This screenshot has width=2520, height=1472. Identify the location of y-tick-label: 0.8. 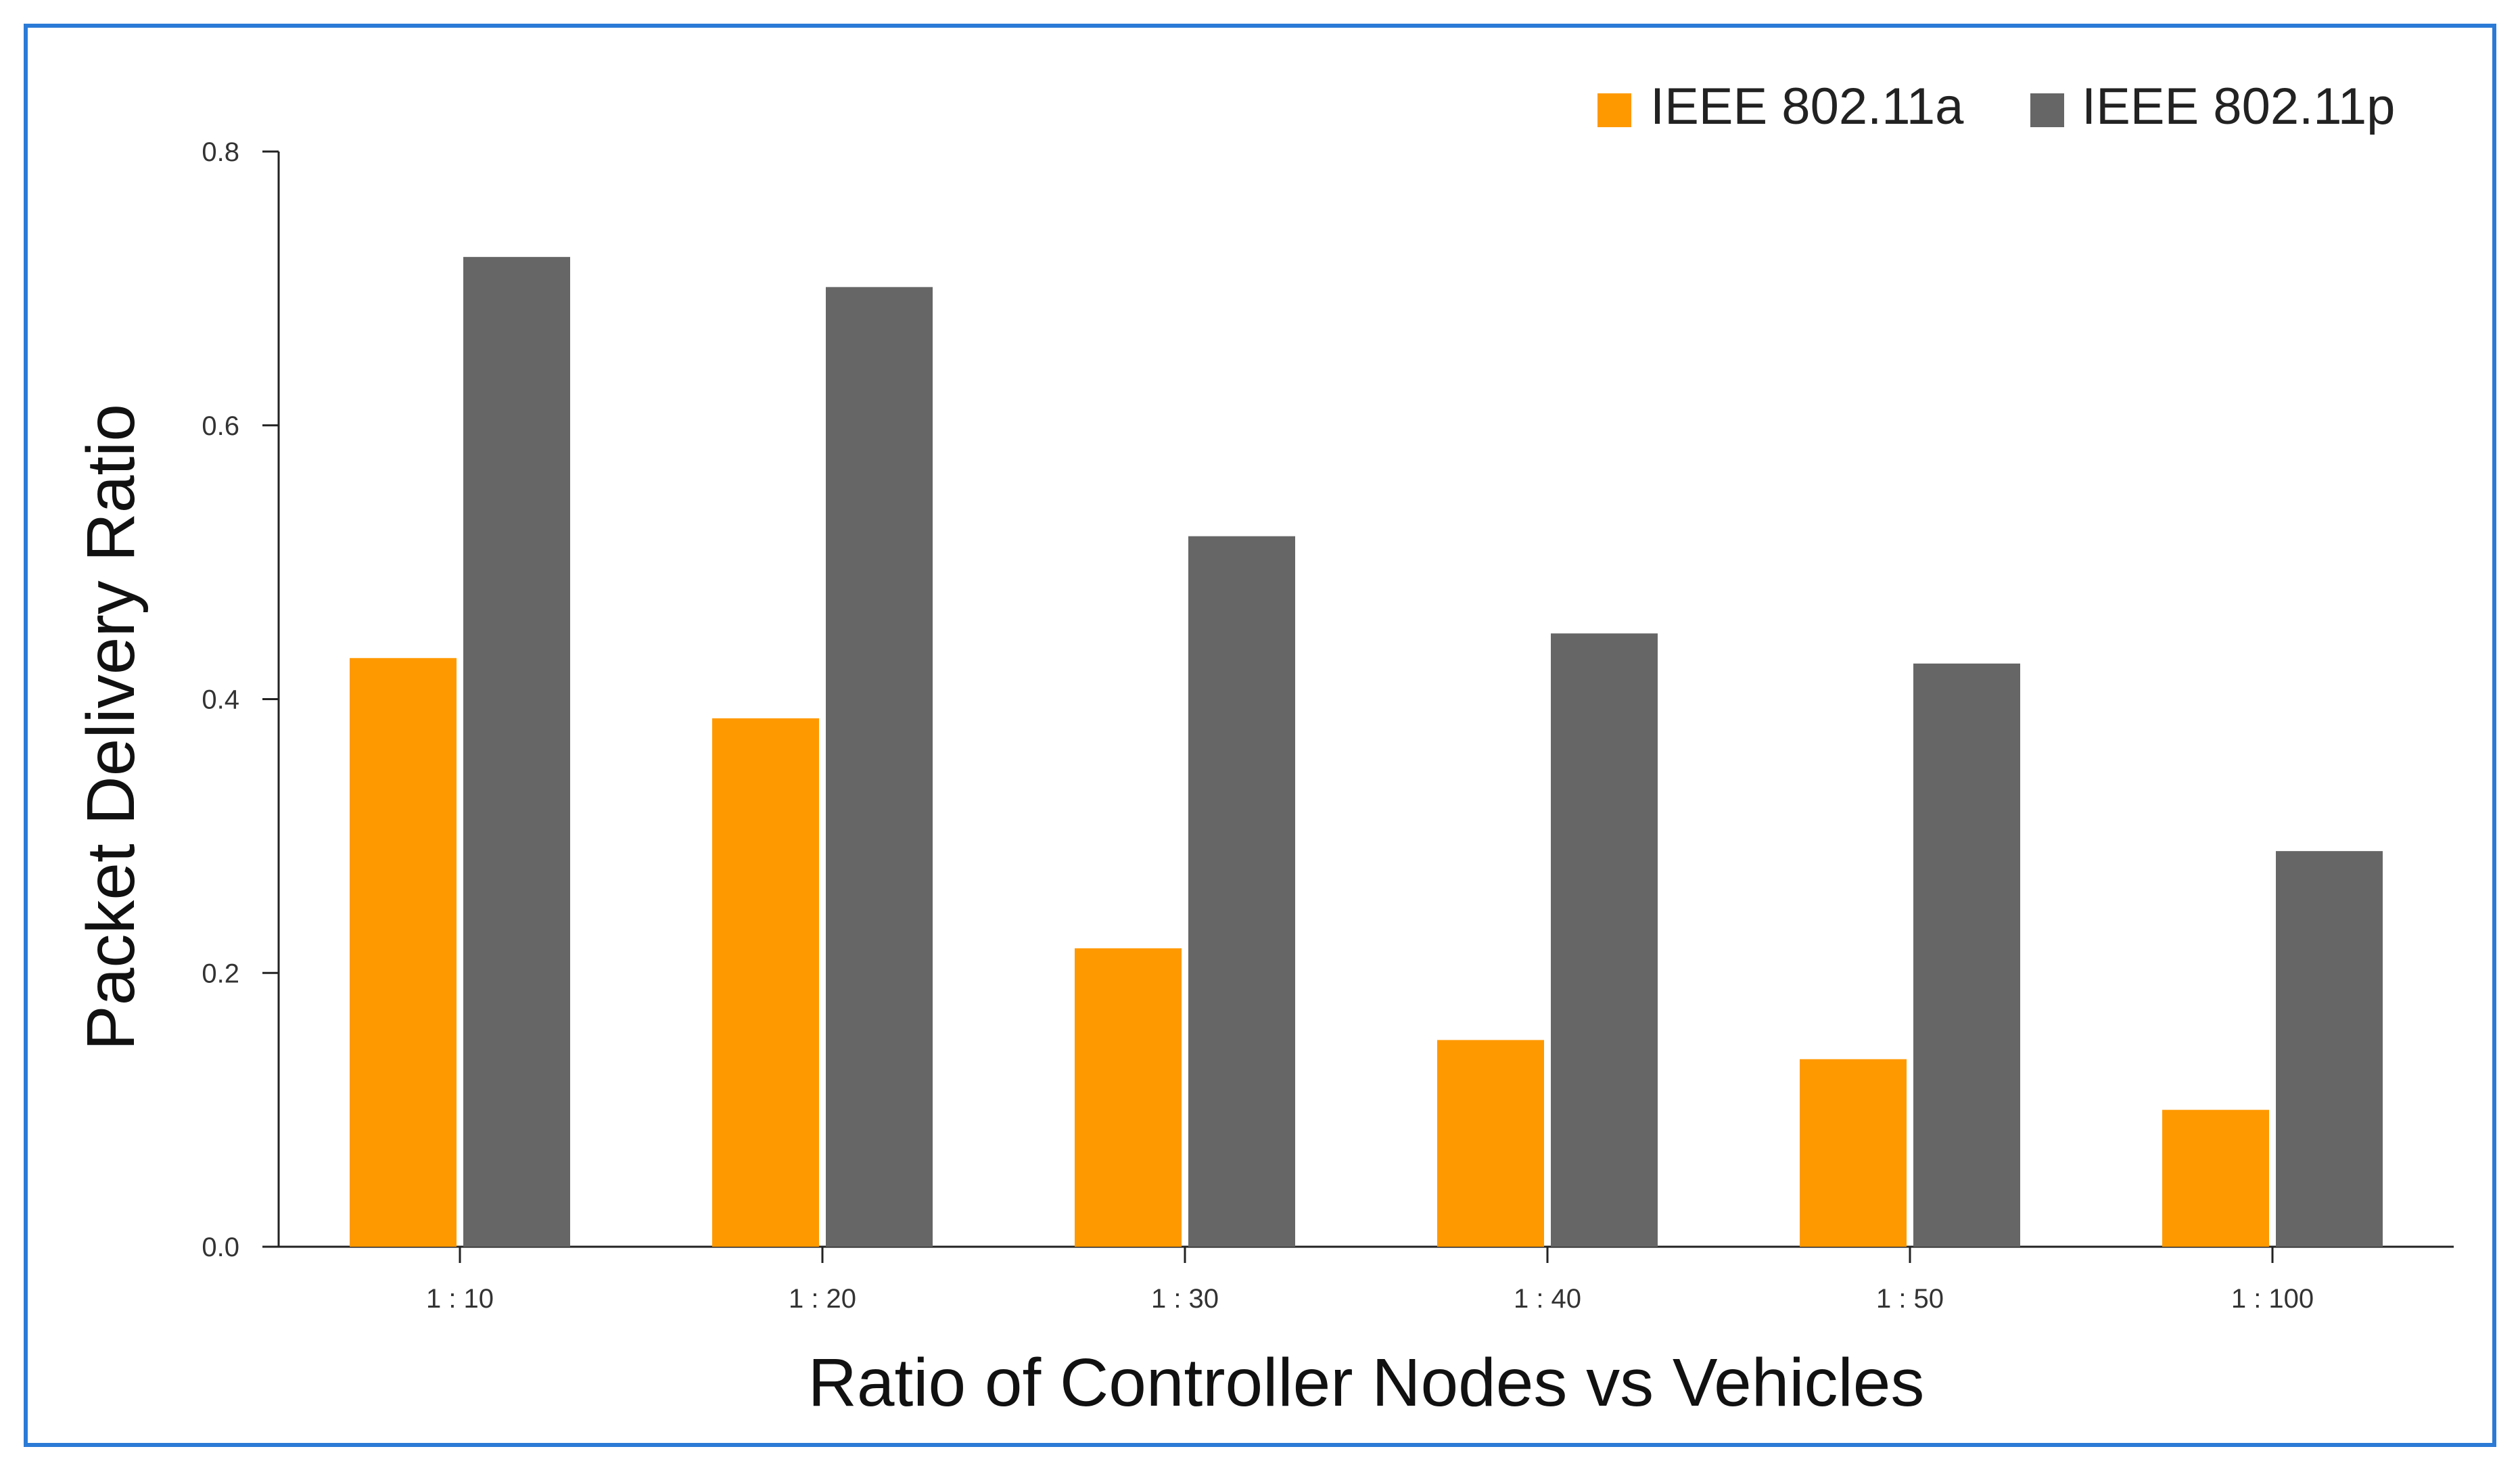
(221, 152).